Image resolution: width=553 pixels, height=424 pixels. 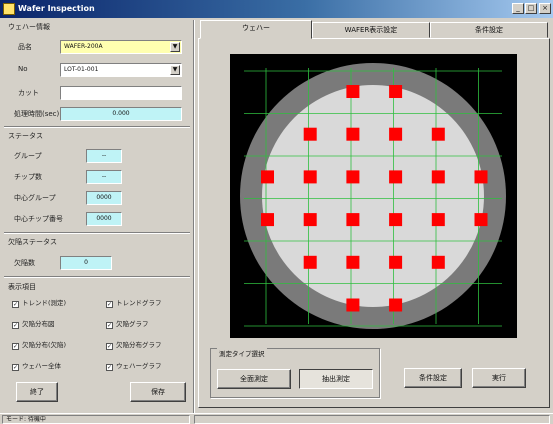 I want to click on checkbox-item: ✓ トレンドグラフ, so click(x=134, y=302).